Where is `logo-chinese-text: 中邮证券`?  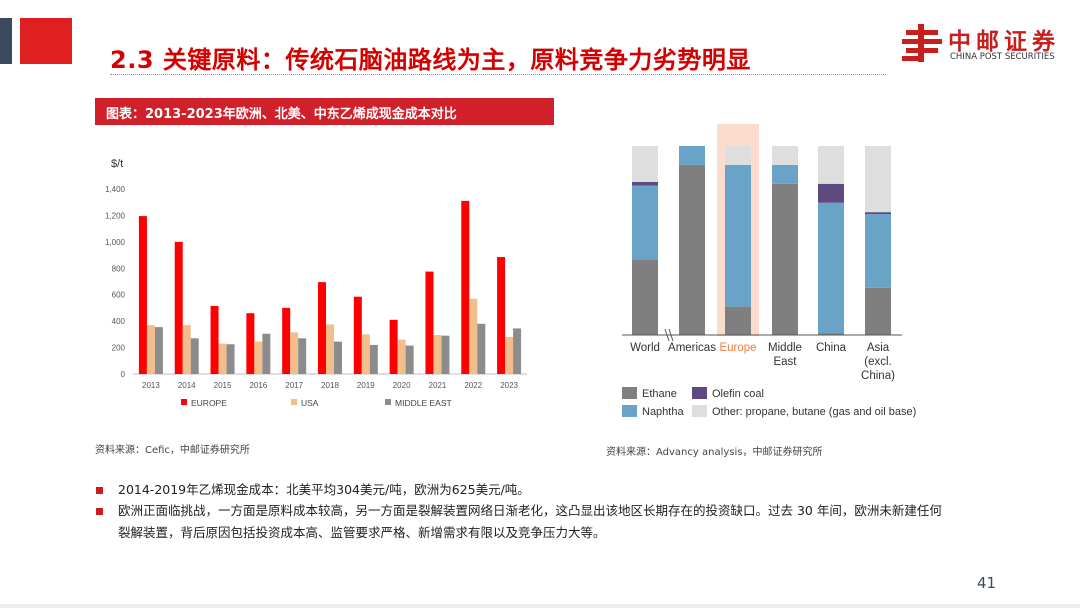
logo-chinese-text: 中邮证券 is located at coordinates (1004, 42).